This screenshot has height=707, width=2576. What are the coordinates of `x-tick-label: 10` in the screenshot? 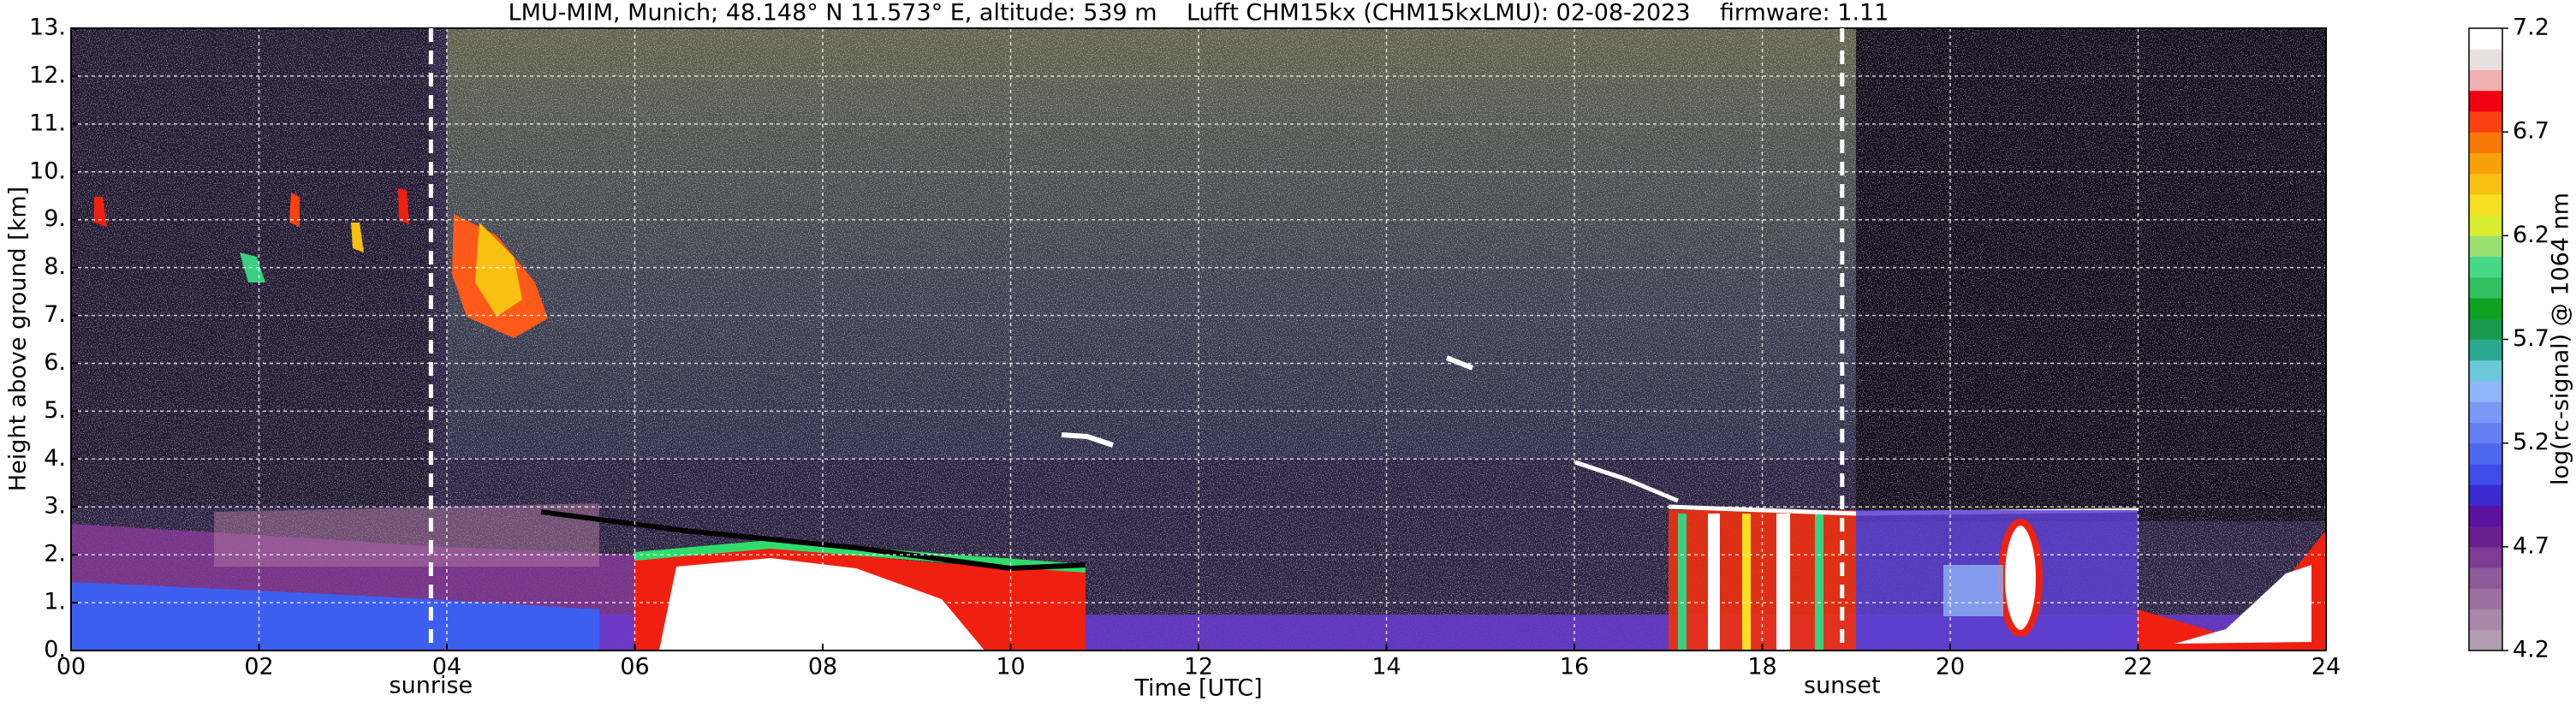 It's located at (1010, 667).